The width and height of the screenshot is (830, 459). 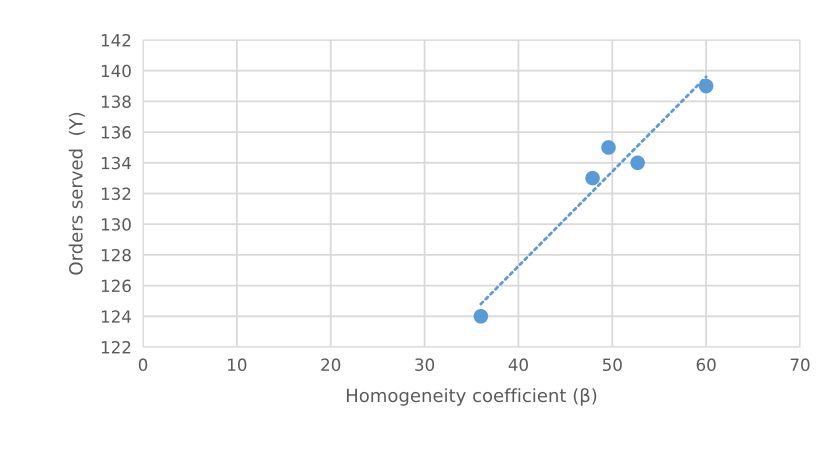 What do you see at coordinates (800, 365) in the screenshot?
I see `x-tick-label: 70` at bounding box center [800, 365].